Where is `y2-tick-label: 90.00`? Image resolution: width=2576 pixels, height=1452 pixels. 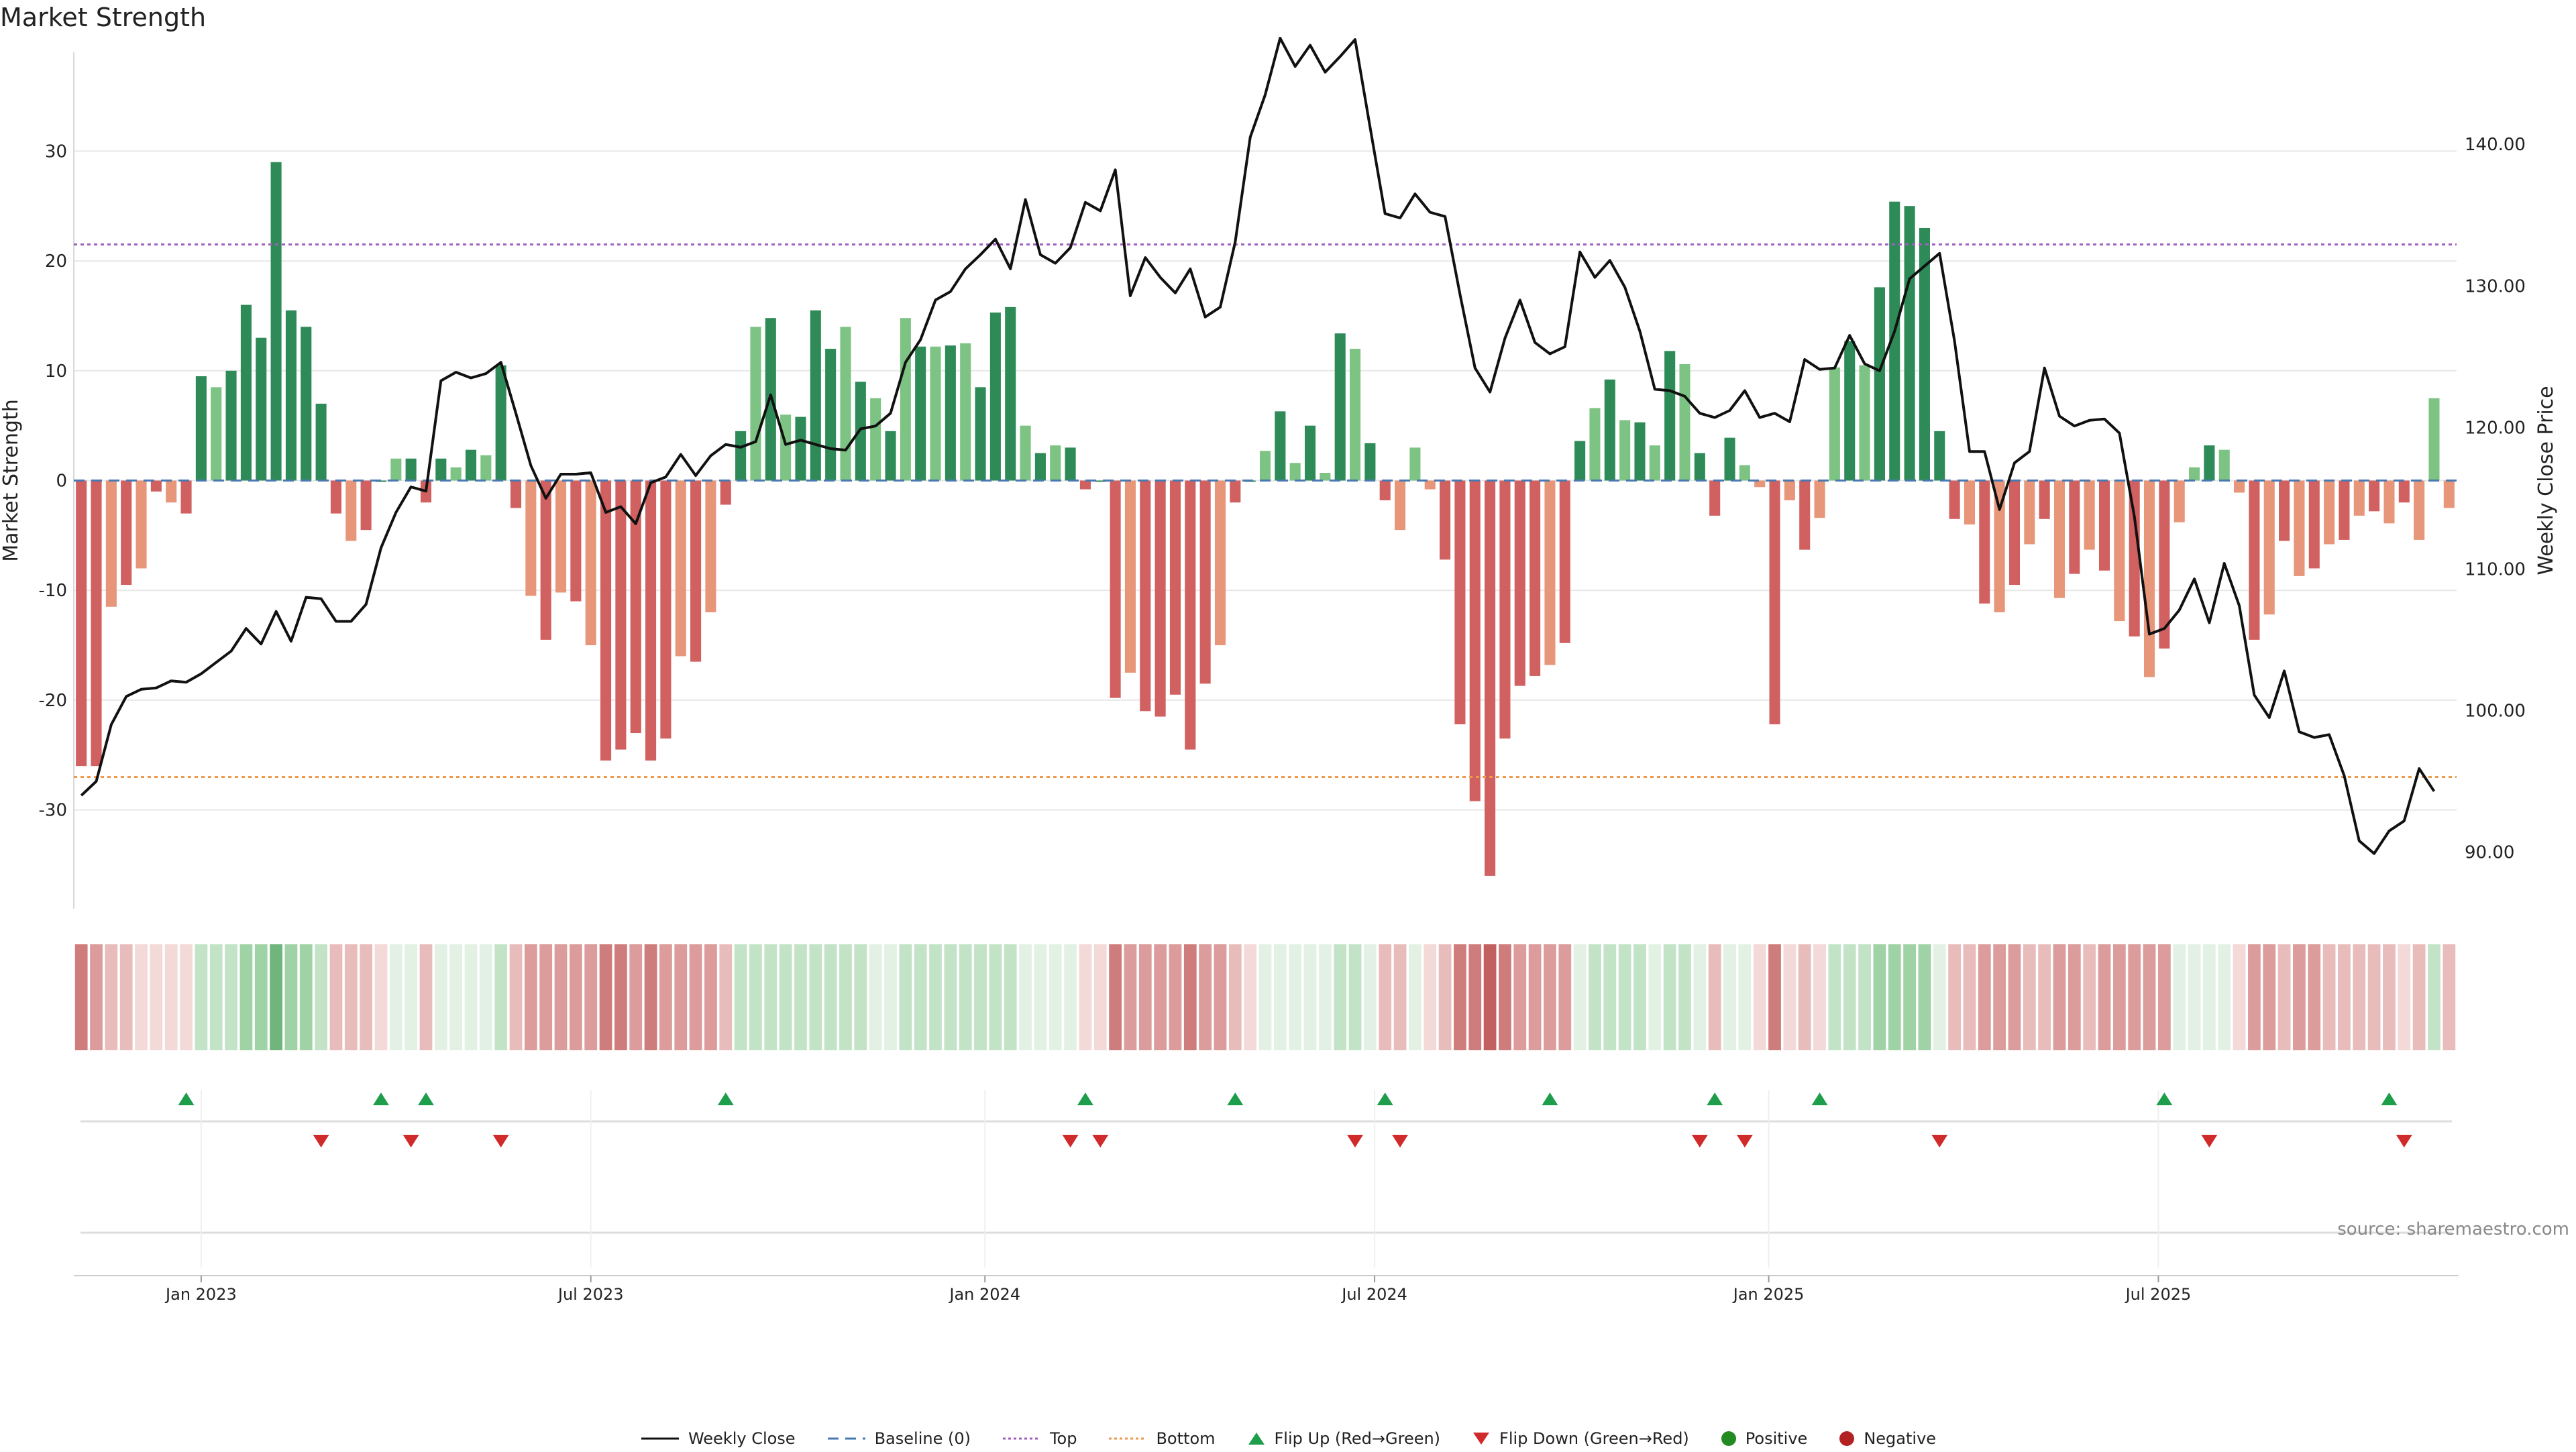 y2-tick-label: 90.00 is located at coordinates (2489, 853).